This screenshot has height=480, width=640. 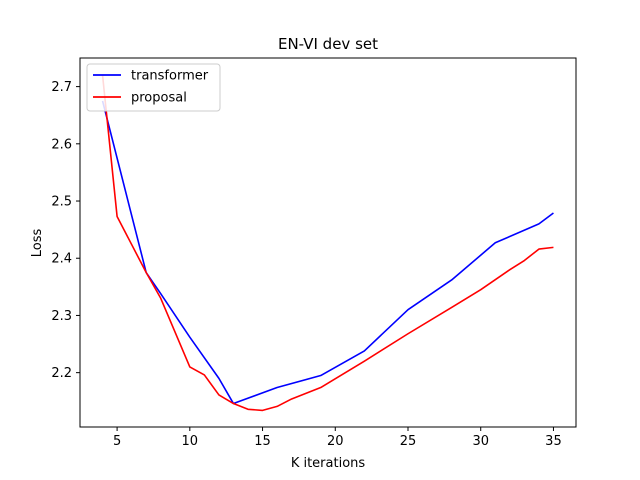 What do you see at coordinates (480, 441) in the screenshot?
I see `x-tick-label: 30` at bounding box center [480, 441].